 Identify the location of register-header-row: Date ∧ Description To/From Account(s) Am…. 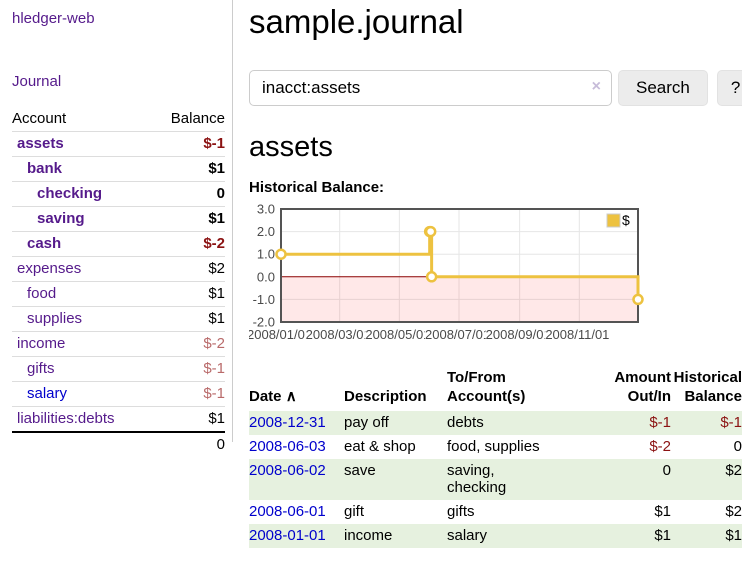
(495, 388).